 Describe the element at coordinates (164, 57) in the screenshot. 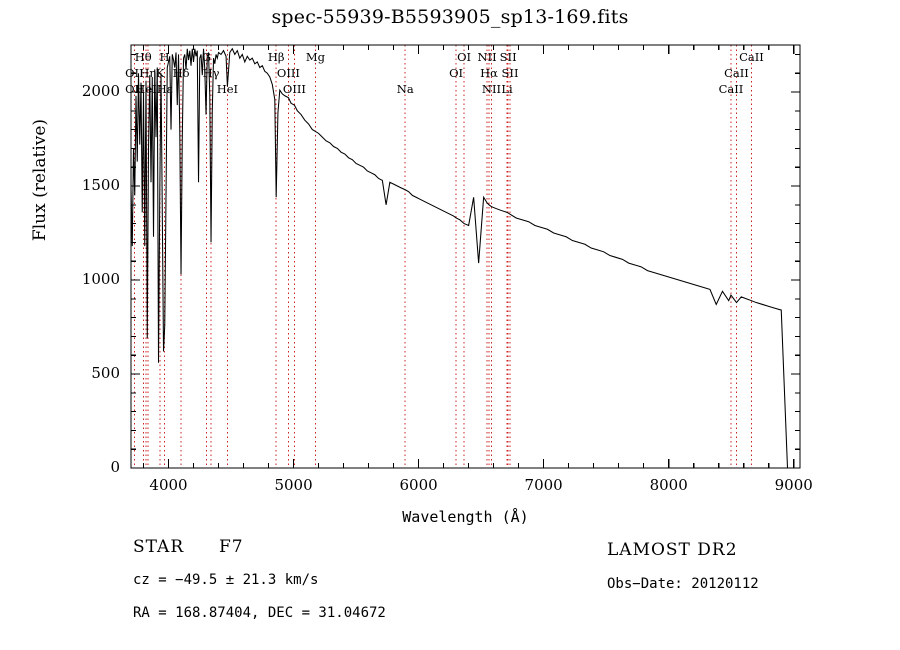

I see `line-marker-label: H` at that location.